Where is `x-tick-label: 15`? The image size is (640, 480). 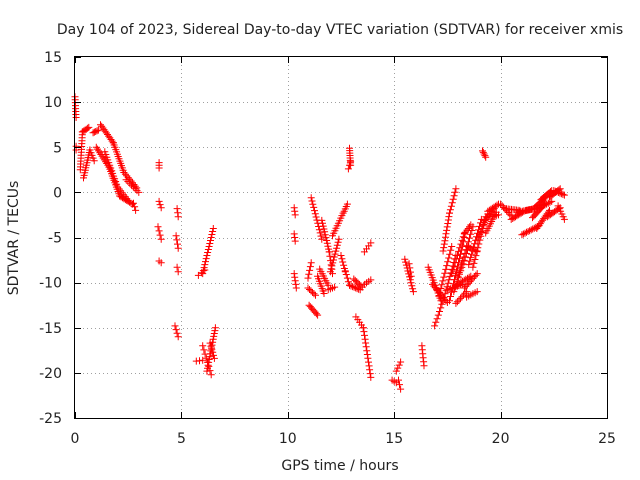 x-tick-label: 15 is located at coordinates (394, 439).